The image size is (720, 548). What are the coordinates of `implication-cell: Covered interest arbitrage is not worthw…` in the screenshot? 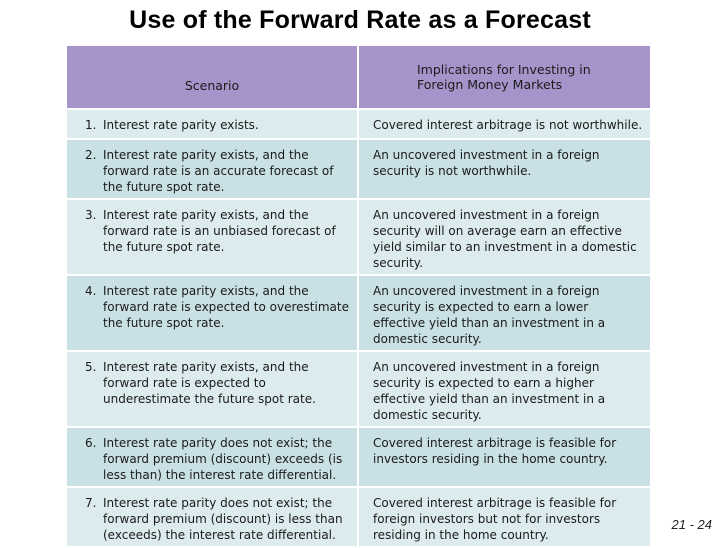 It's located at (504, 125).